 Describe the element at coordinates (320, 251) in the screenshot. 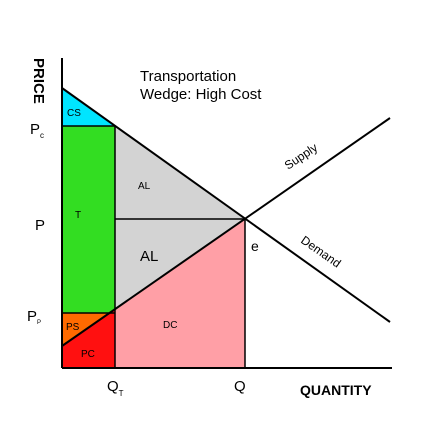

I see `demand-label: Demand` at that location.